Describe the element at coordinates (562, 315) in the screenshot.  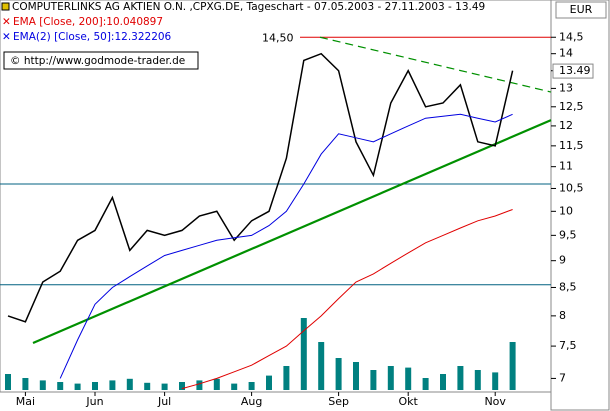
I see `y-tick-label: 8` at that location.